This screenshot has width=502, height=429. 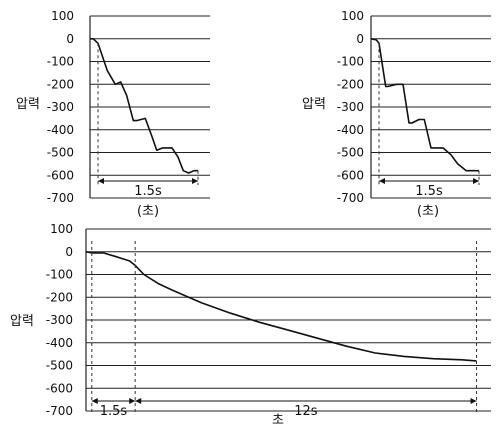 I want to click on span-label: 12s, so click(x=306, y=411).